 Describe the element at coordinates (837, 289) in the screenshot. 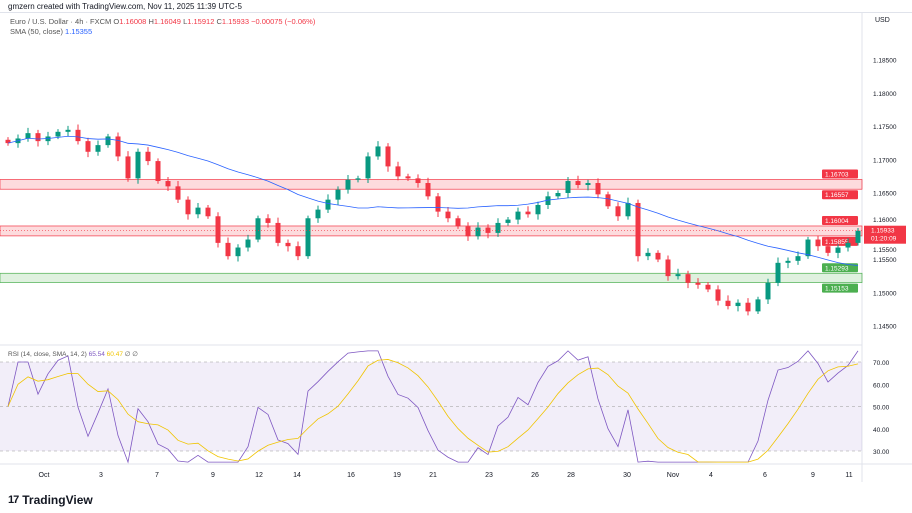

I see `zone-price-label: 1.15153` at that location.